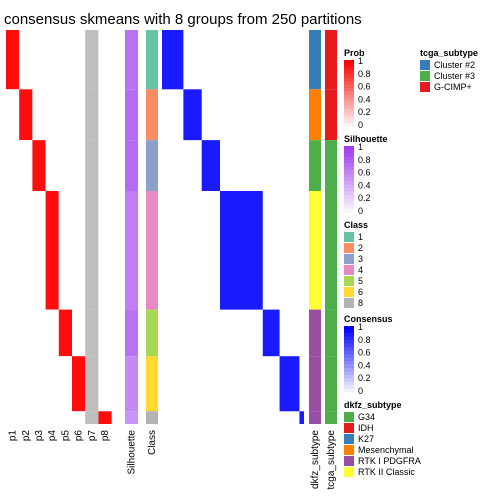 This screenshot has height=504, width=504. What do you see at coordinates (389, 461) in the screenshot?
I see `dkfz-legend-label: RTK I PDGFRA` at bounding box center [389, 461].